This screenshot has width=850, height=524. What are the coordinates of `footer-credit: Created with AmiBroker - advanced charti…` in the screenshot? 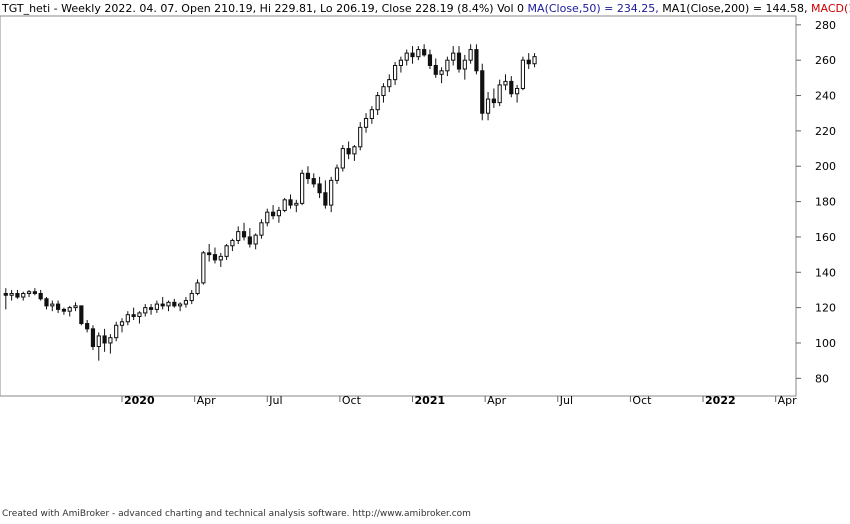 It's located at (236, 514).